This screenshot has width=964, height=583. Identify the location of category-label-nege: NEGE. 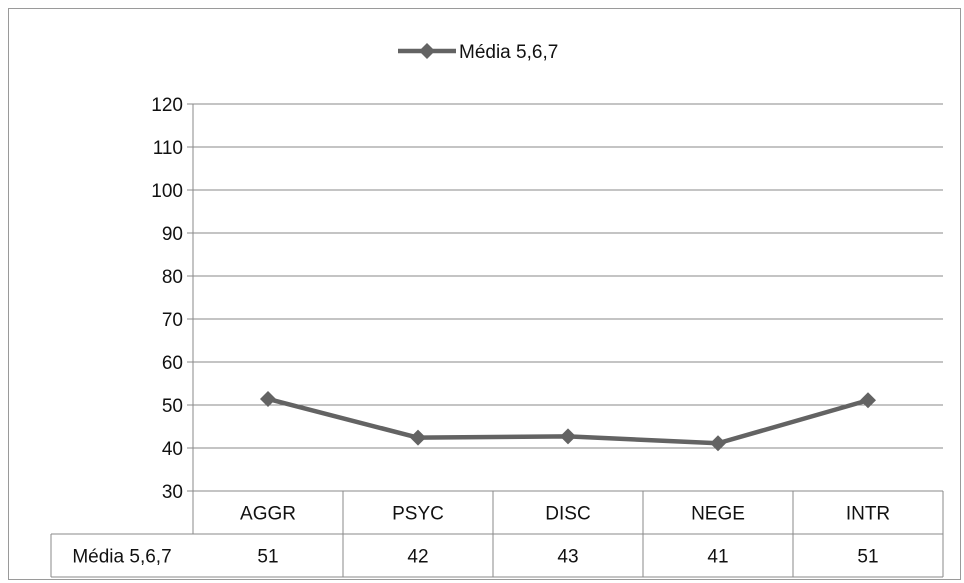
(718, 514).